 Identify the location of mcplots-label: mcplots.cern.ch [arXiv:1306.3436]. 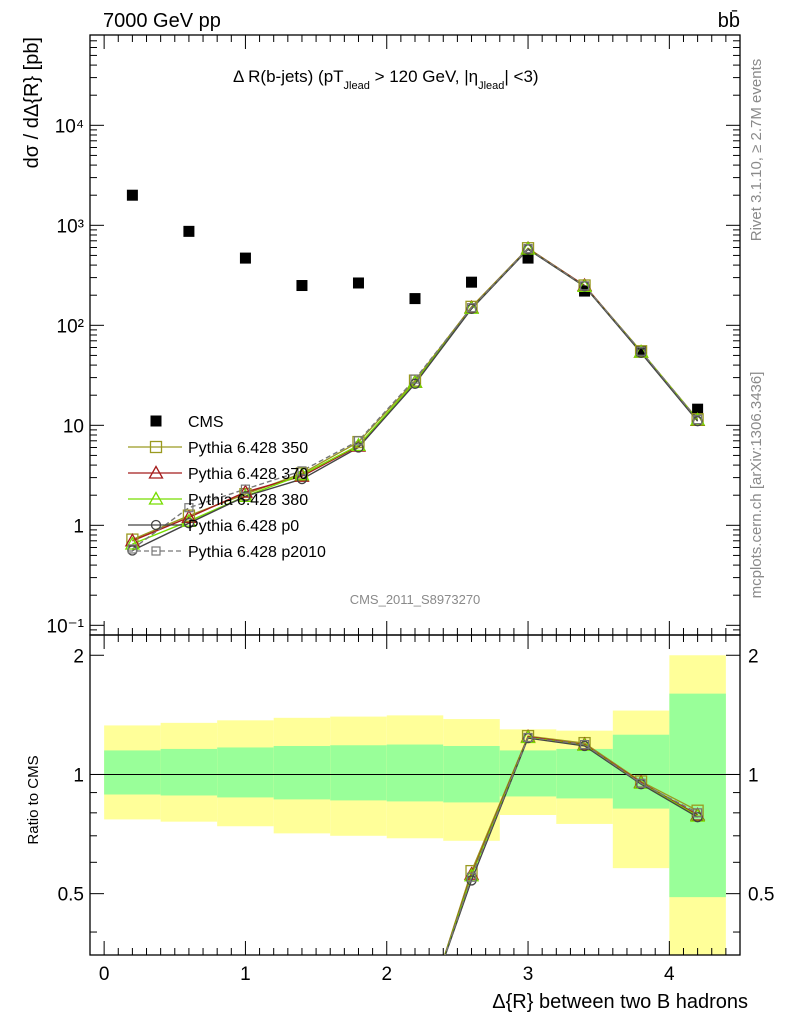
(756, 485).